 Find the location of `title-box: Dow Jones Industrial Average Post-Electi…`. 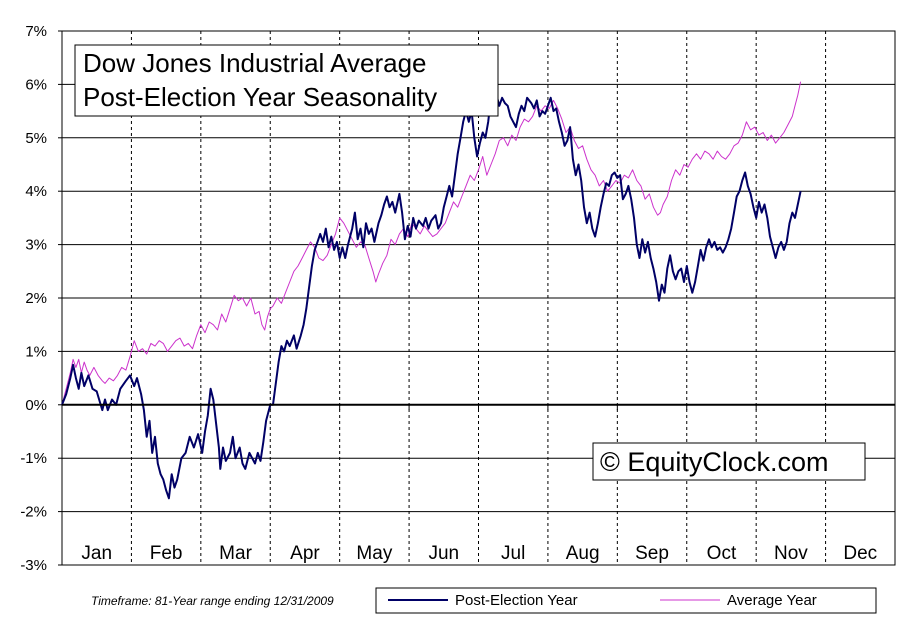

title-box: Dow Jones Industrial Average Post-Electi… is located at coordinates (286, 80).